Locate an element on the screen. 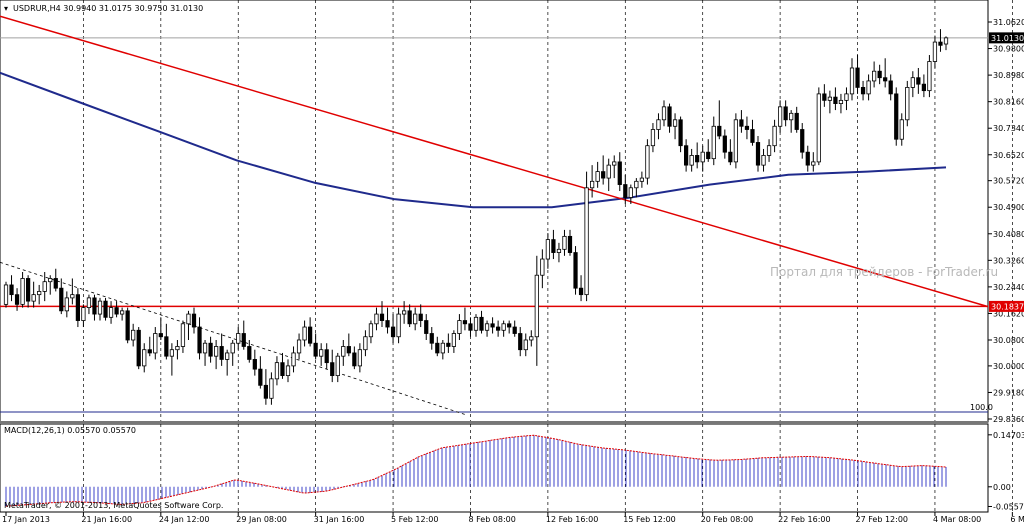 Image resolution: width=1024 pixels, height=526 pixels. macd-tick-label: -0.05571 is located at coordinates (1008, 506).